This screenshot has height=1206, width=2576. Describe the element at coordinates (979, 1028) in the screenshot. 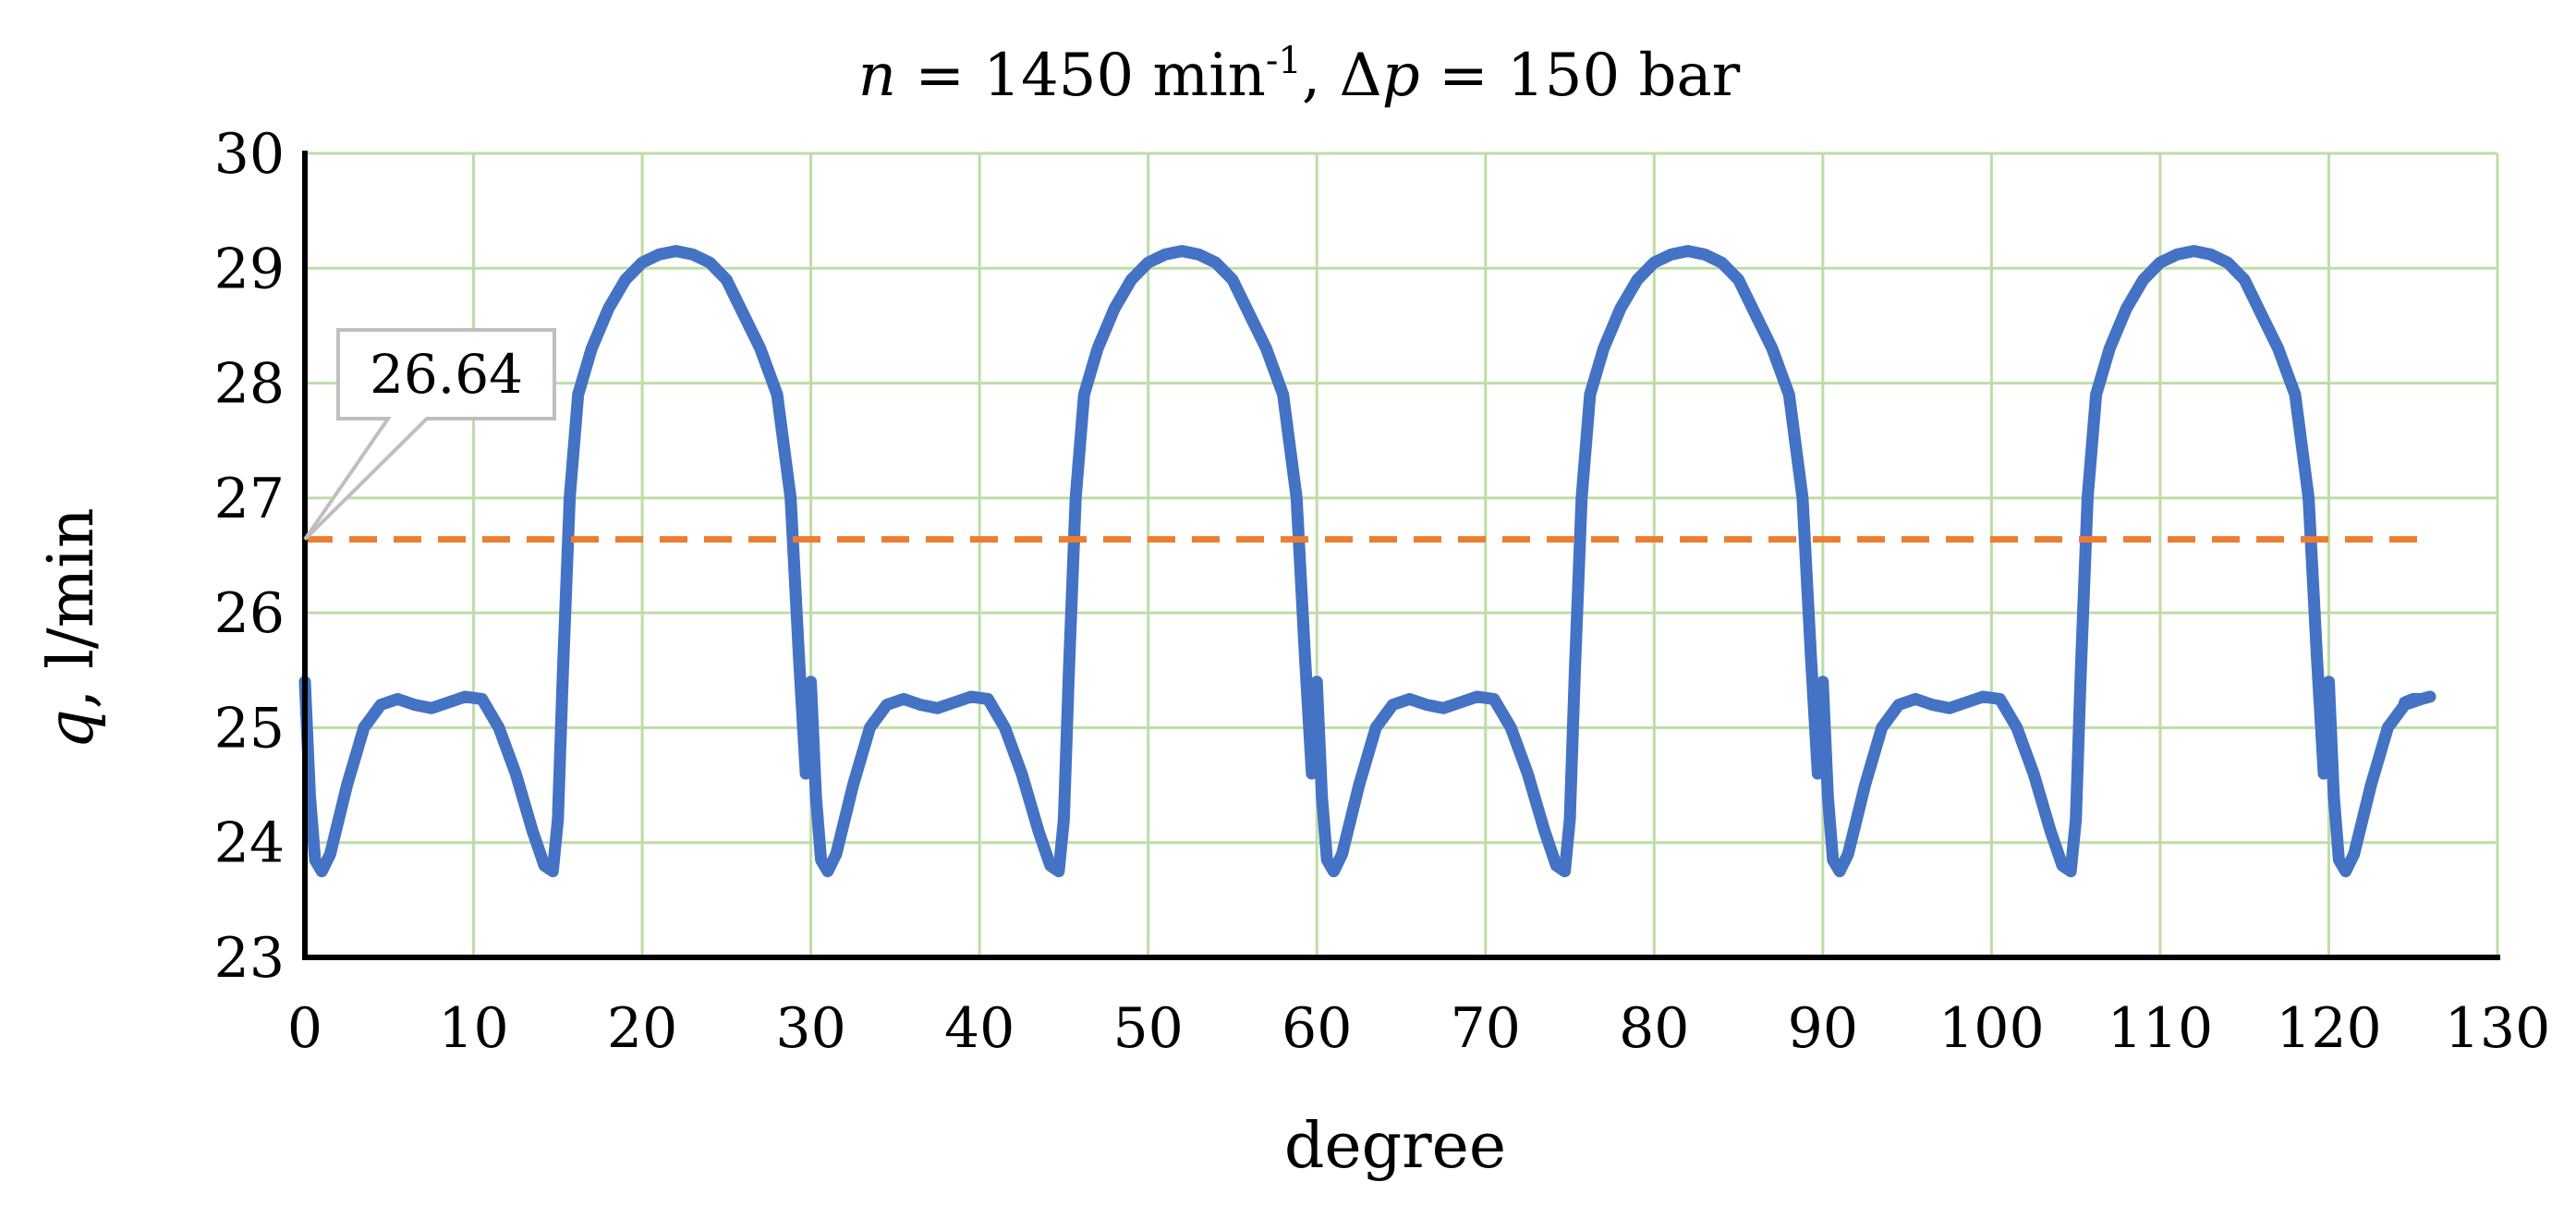

I see `x-tick-label-40: 40` at that location.